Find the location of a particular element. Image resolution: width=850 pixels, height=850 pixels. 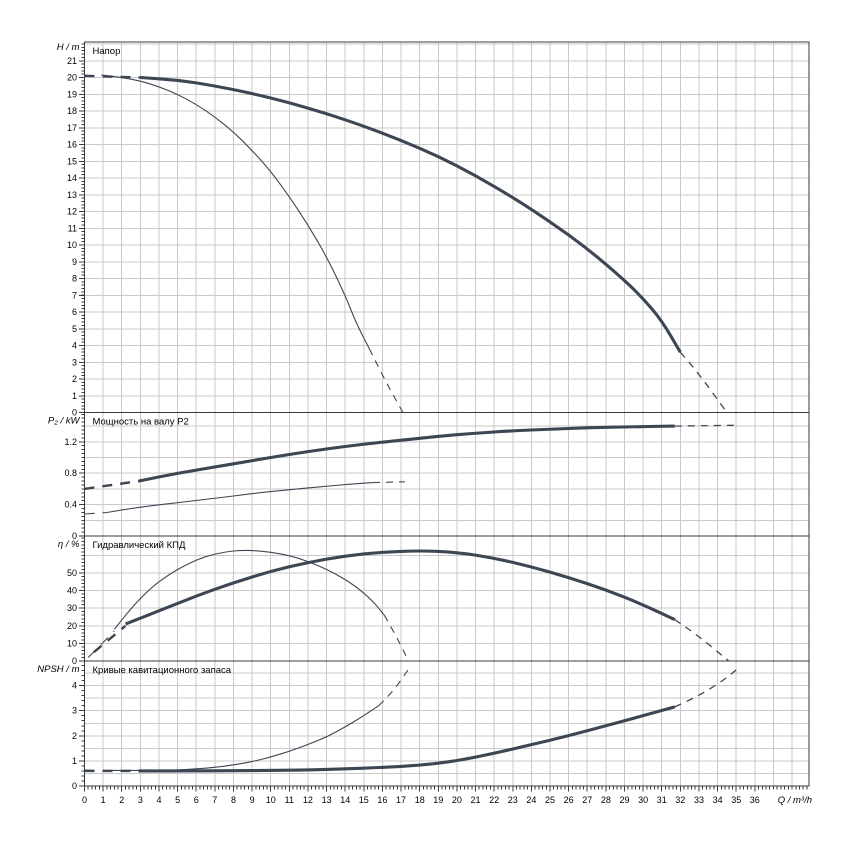

x-tick-label: 24 is located at coordinates (531, 800).